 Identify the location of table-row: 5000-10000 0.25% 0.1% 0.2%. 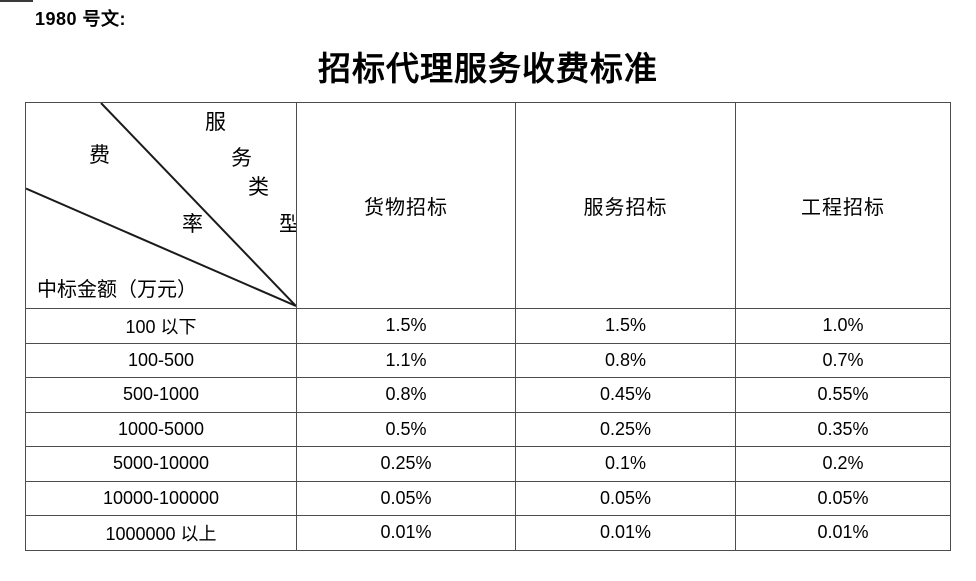
(488, 464).